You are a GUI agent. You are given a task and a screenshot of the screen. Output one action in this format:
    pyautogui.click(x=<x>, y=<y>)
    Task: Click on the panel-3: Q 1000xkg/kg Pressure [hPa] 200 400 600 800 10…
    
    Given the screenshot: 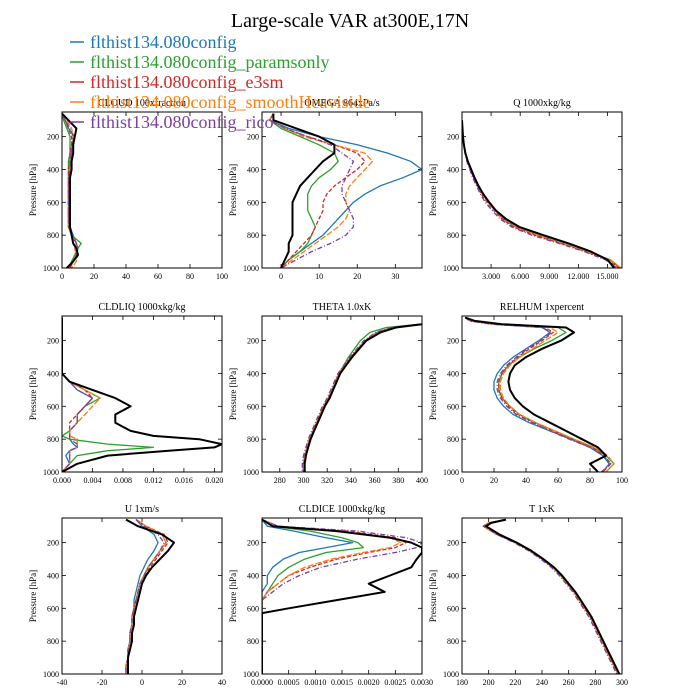 What is the action you would take?
    pyautogui.click(x=525, y=189)
    